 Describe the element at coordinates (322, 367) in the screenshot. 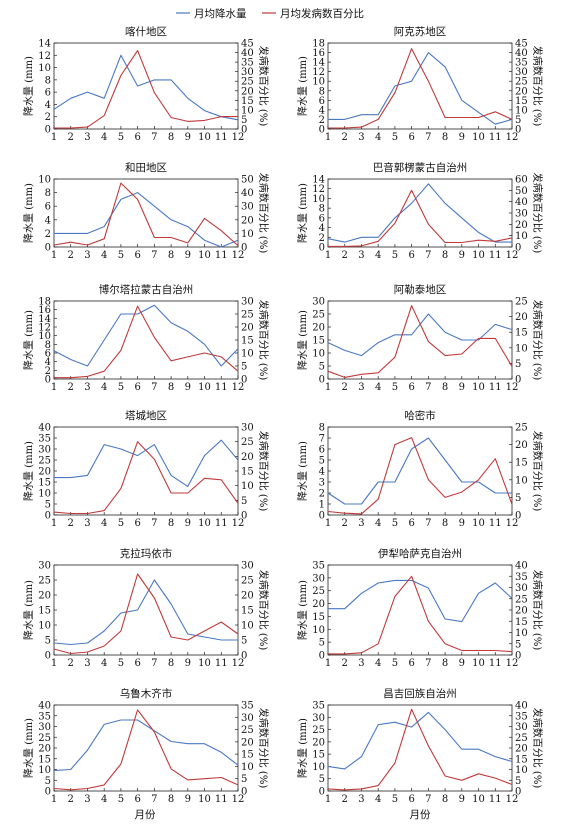

I see `y-left-tick-label: 5` at that location.